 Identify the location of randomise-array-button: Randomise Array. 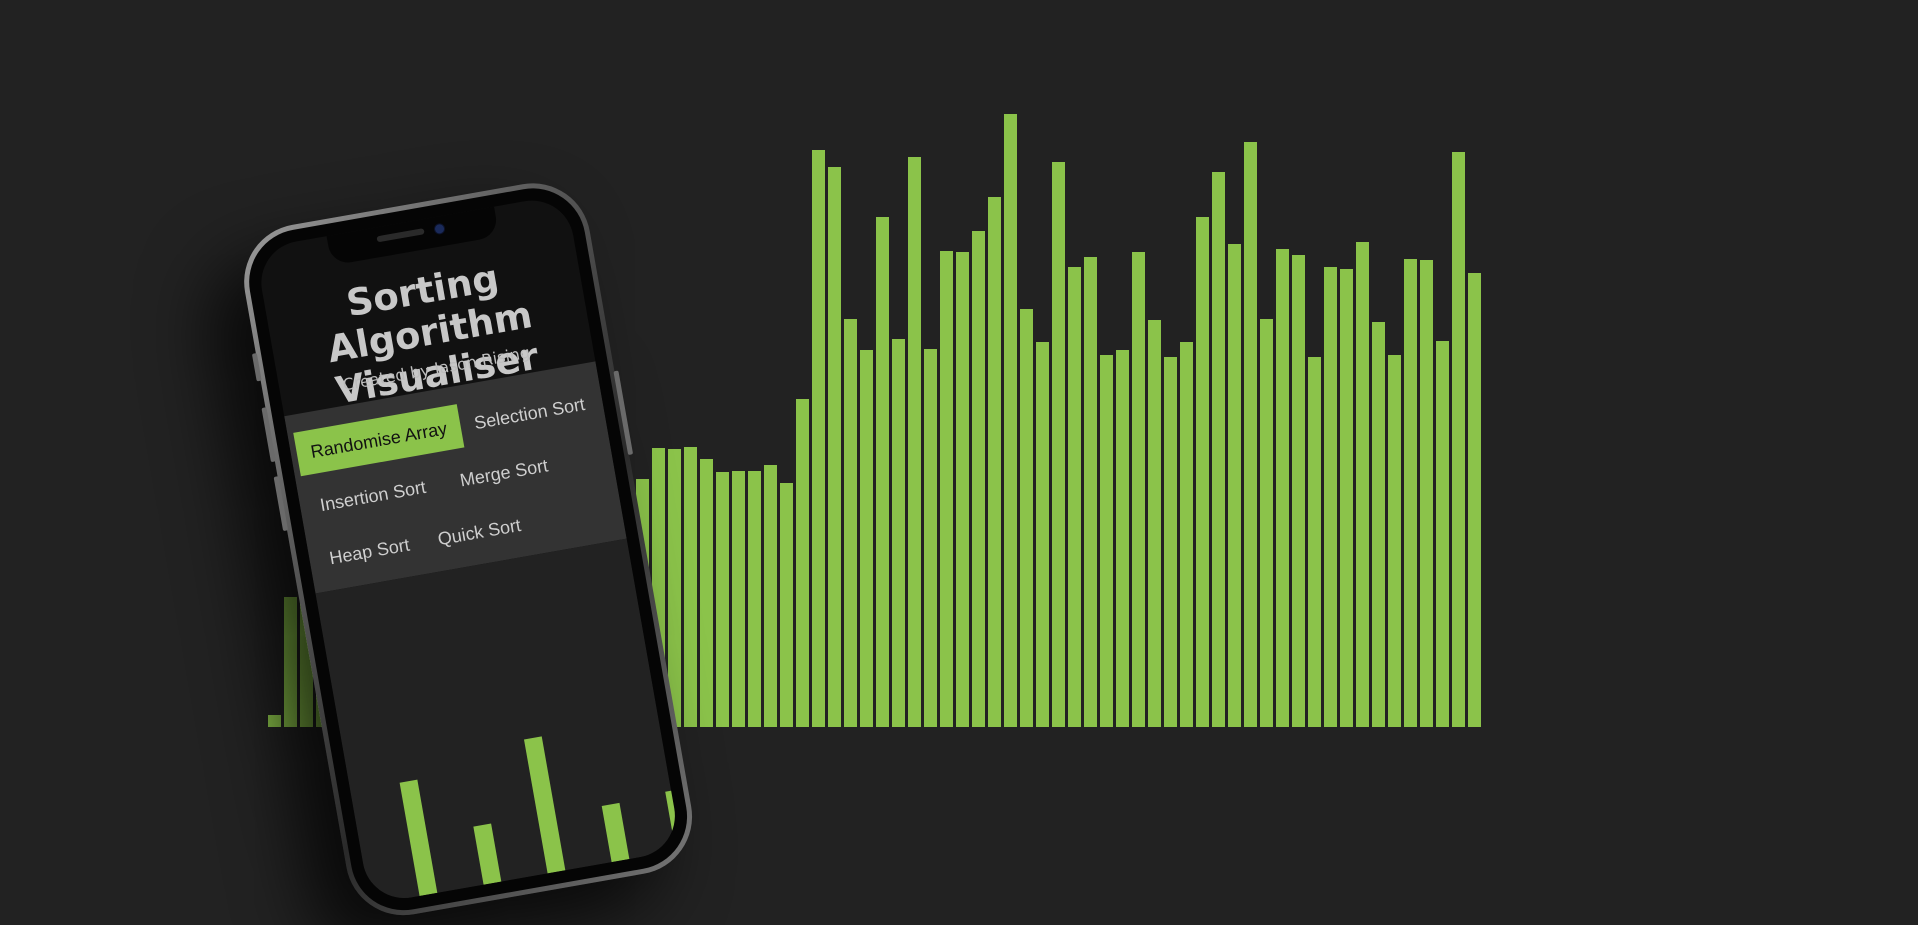
(379, 440).